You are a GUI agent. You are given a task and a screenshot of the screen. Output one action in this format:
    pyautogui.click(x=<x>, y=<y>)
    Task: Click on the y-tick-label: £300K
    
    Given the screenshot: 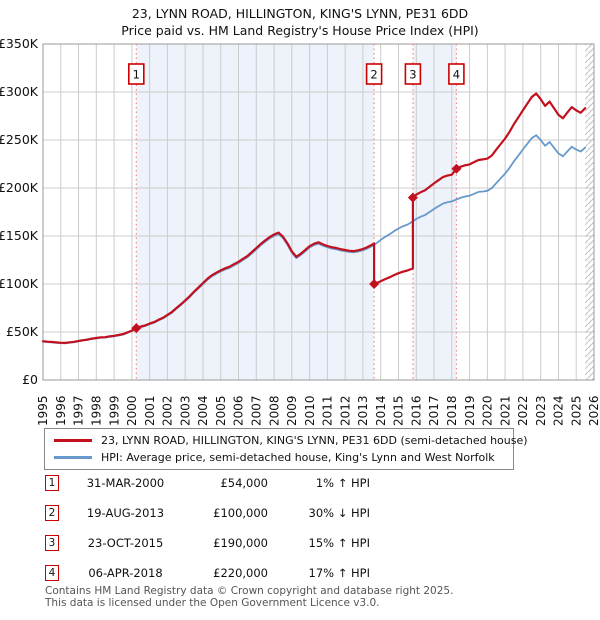 What is the action you would take?
    pyautogui.click(x=19, y=91)
    